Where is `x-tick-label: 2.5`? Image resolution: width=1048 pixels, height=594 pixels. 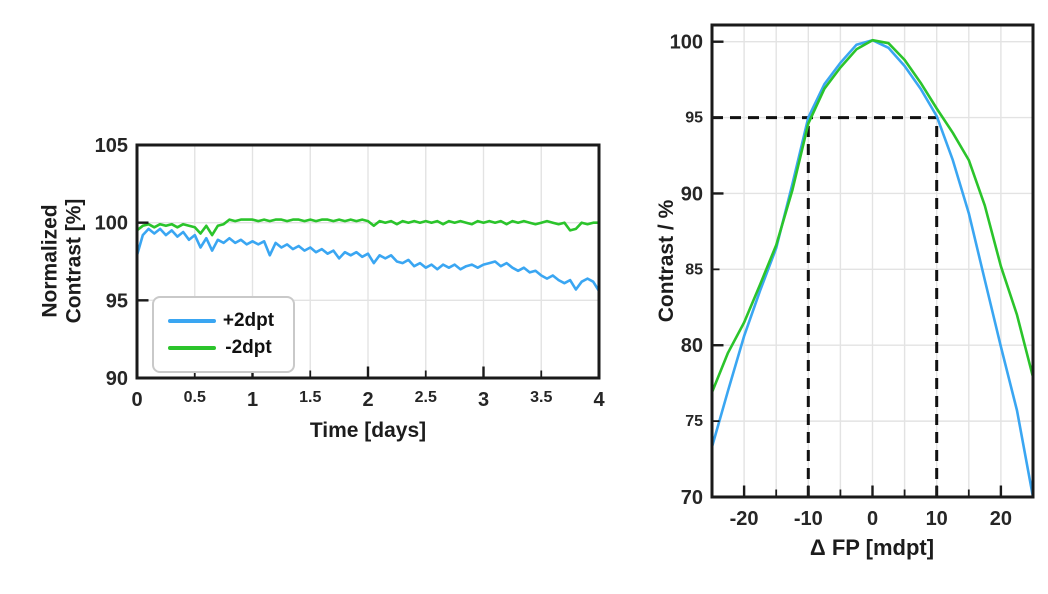 x-tick-label: 2.5 is located at coordinates (426, 397).